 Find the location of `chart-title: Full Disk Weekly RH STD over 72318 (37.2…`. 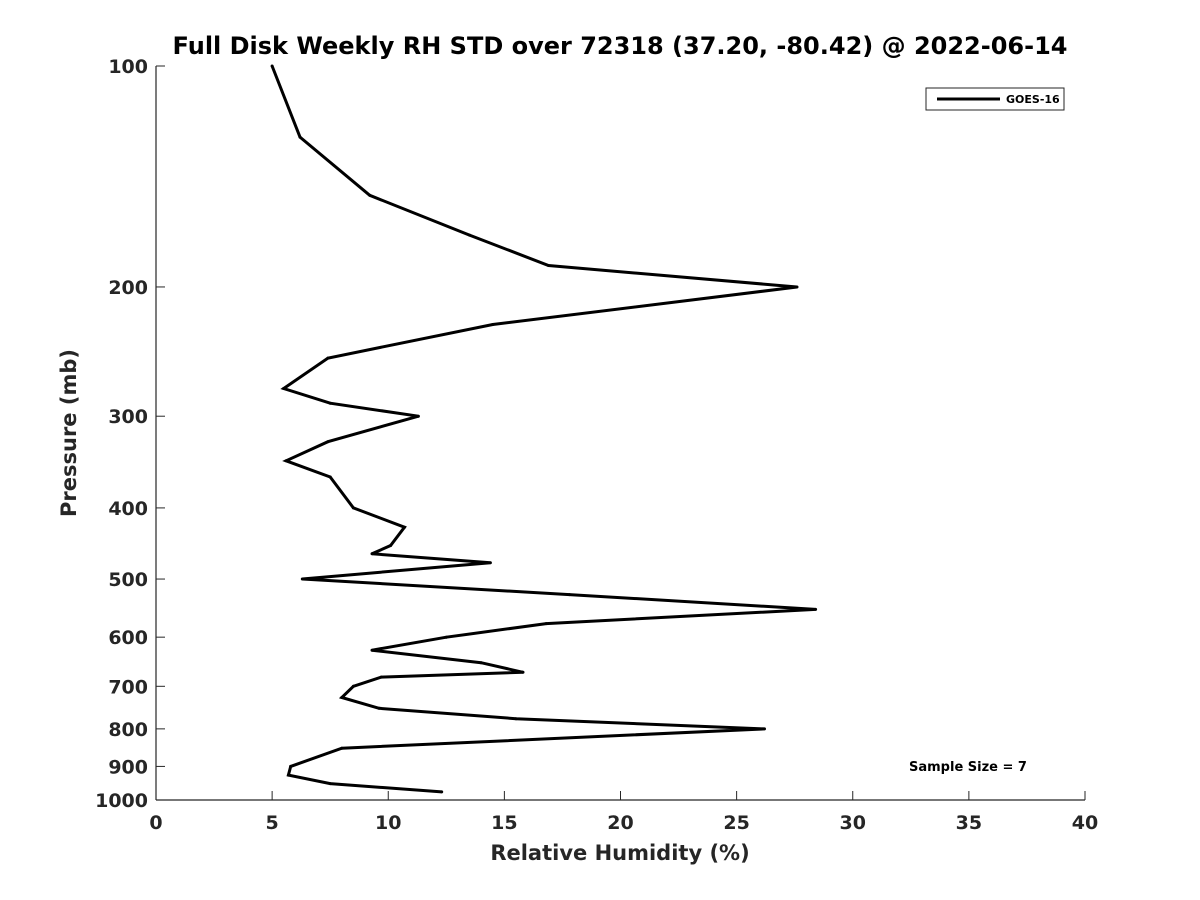

chart-title: Full Disk Weekly RH STD over 72318 (37.2… is located at coordinates (620, 46).